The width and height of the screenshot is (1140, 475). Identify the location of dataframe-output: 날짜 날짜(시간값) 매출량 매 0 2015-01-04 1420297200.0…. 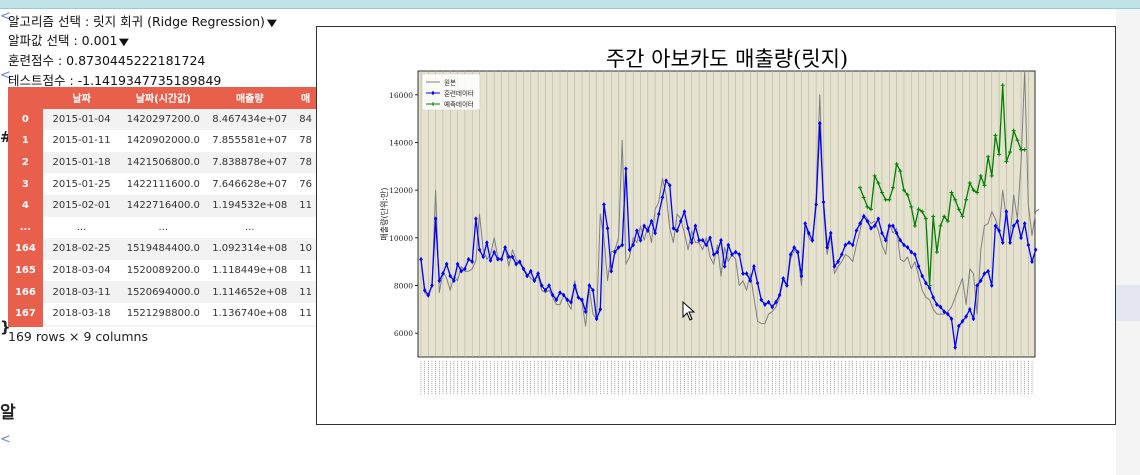
(163, 207).